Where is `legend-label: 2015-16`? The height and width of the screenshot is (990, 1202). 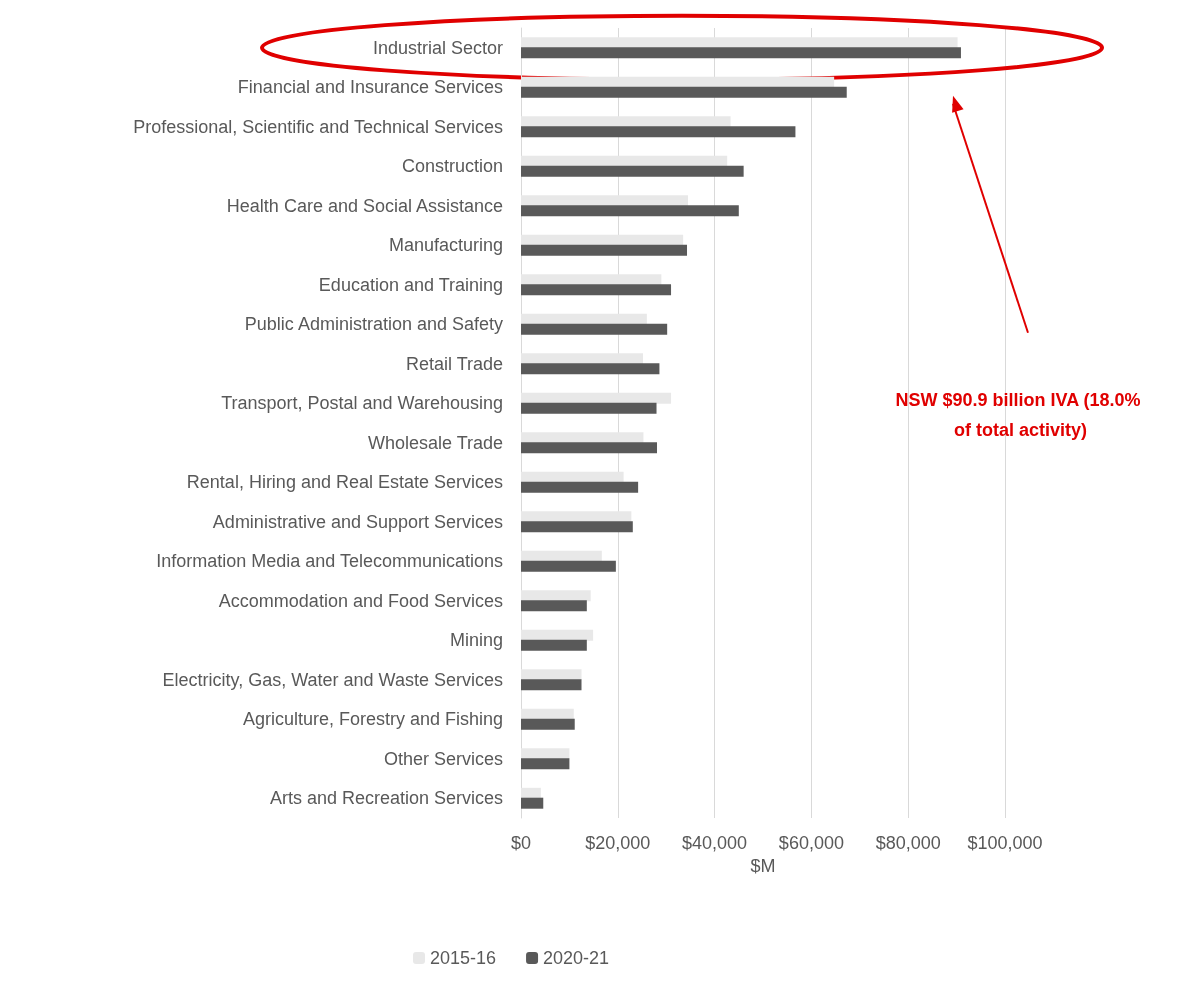 legend-label: 2015-16 is located at coordinates (463, 958).